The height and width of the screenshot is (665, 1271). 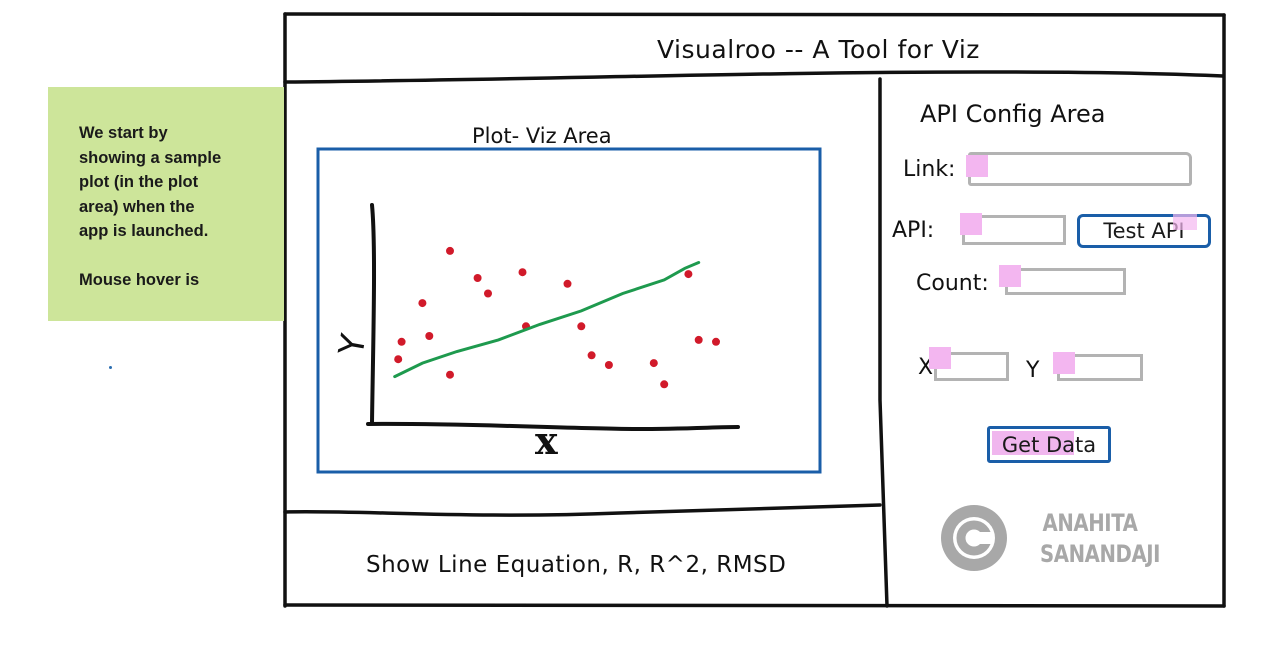 I want to click on api-label: API:, so click(x=913, y=230).